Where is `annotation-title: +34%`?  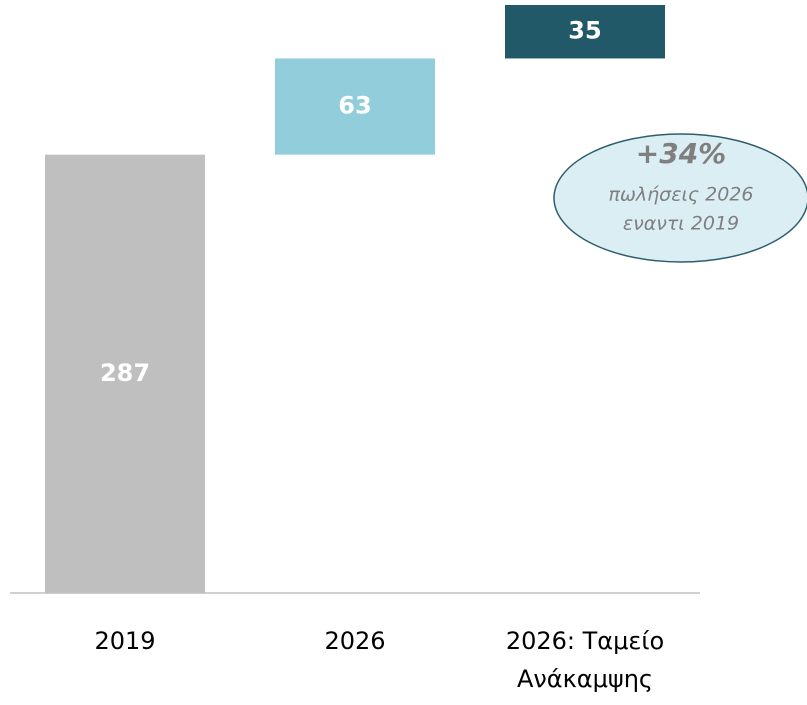 annotation-title: +34% is located at coordinates (681, 153).